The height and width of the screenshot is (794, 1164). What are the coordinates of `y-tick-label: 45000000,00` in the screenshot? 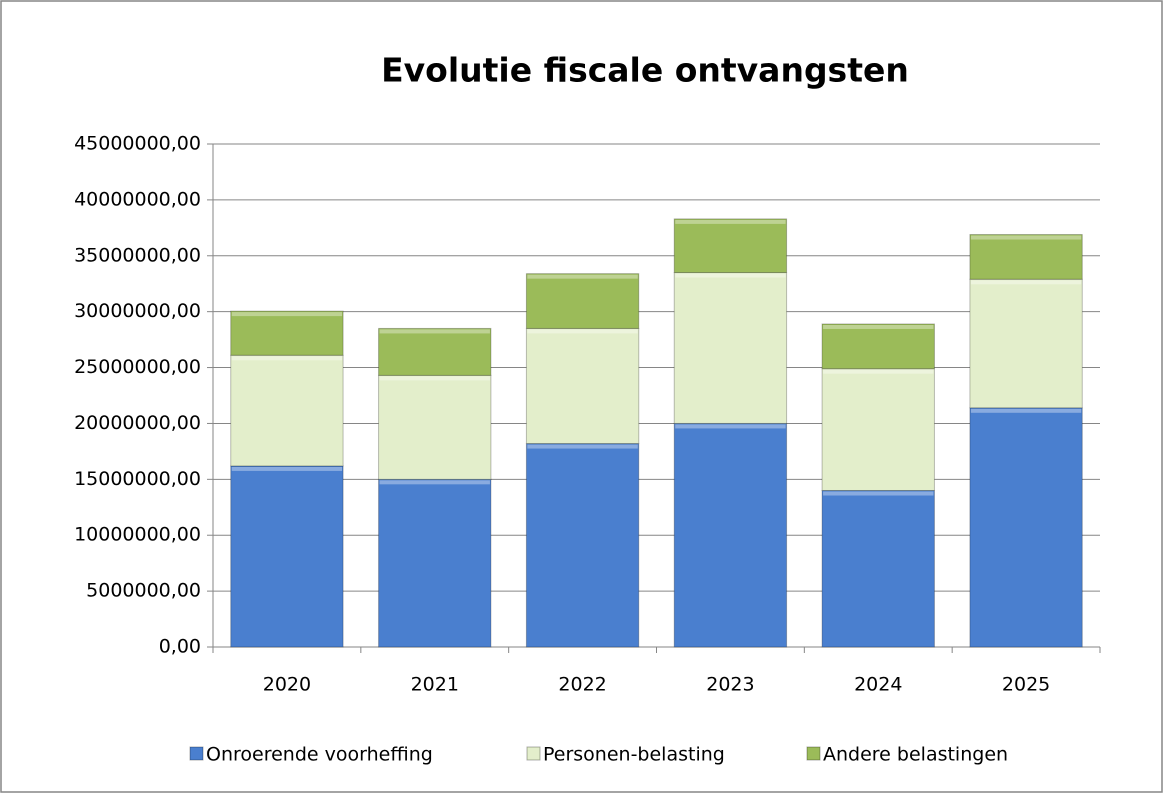 It's located at (137, 144).